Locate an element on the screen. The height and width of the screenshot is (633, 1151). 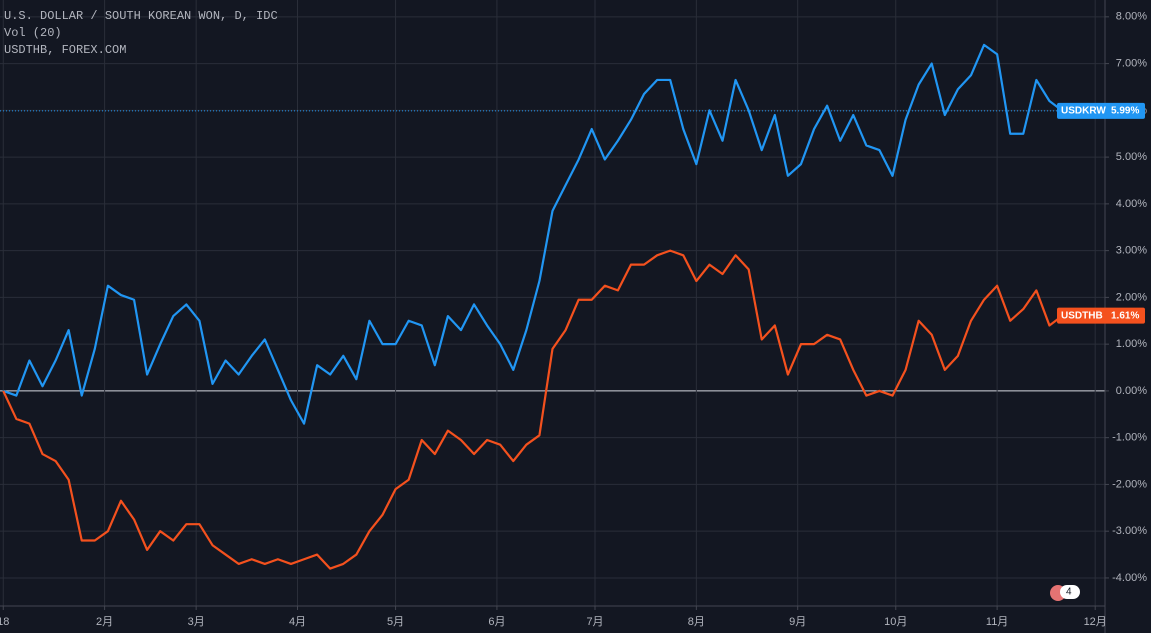
x-tick-label: 9月 is located at coordinates (797, 622).